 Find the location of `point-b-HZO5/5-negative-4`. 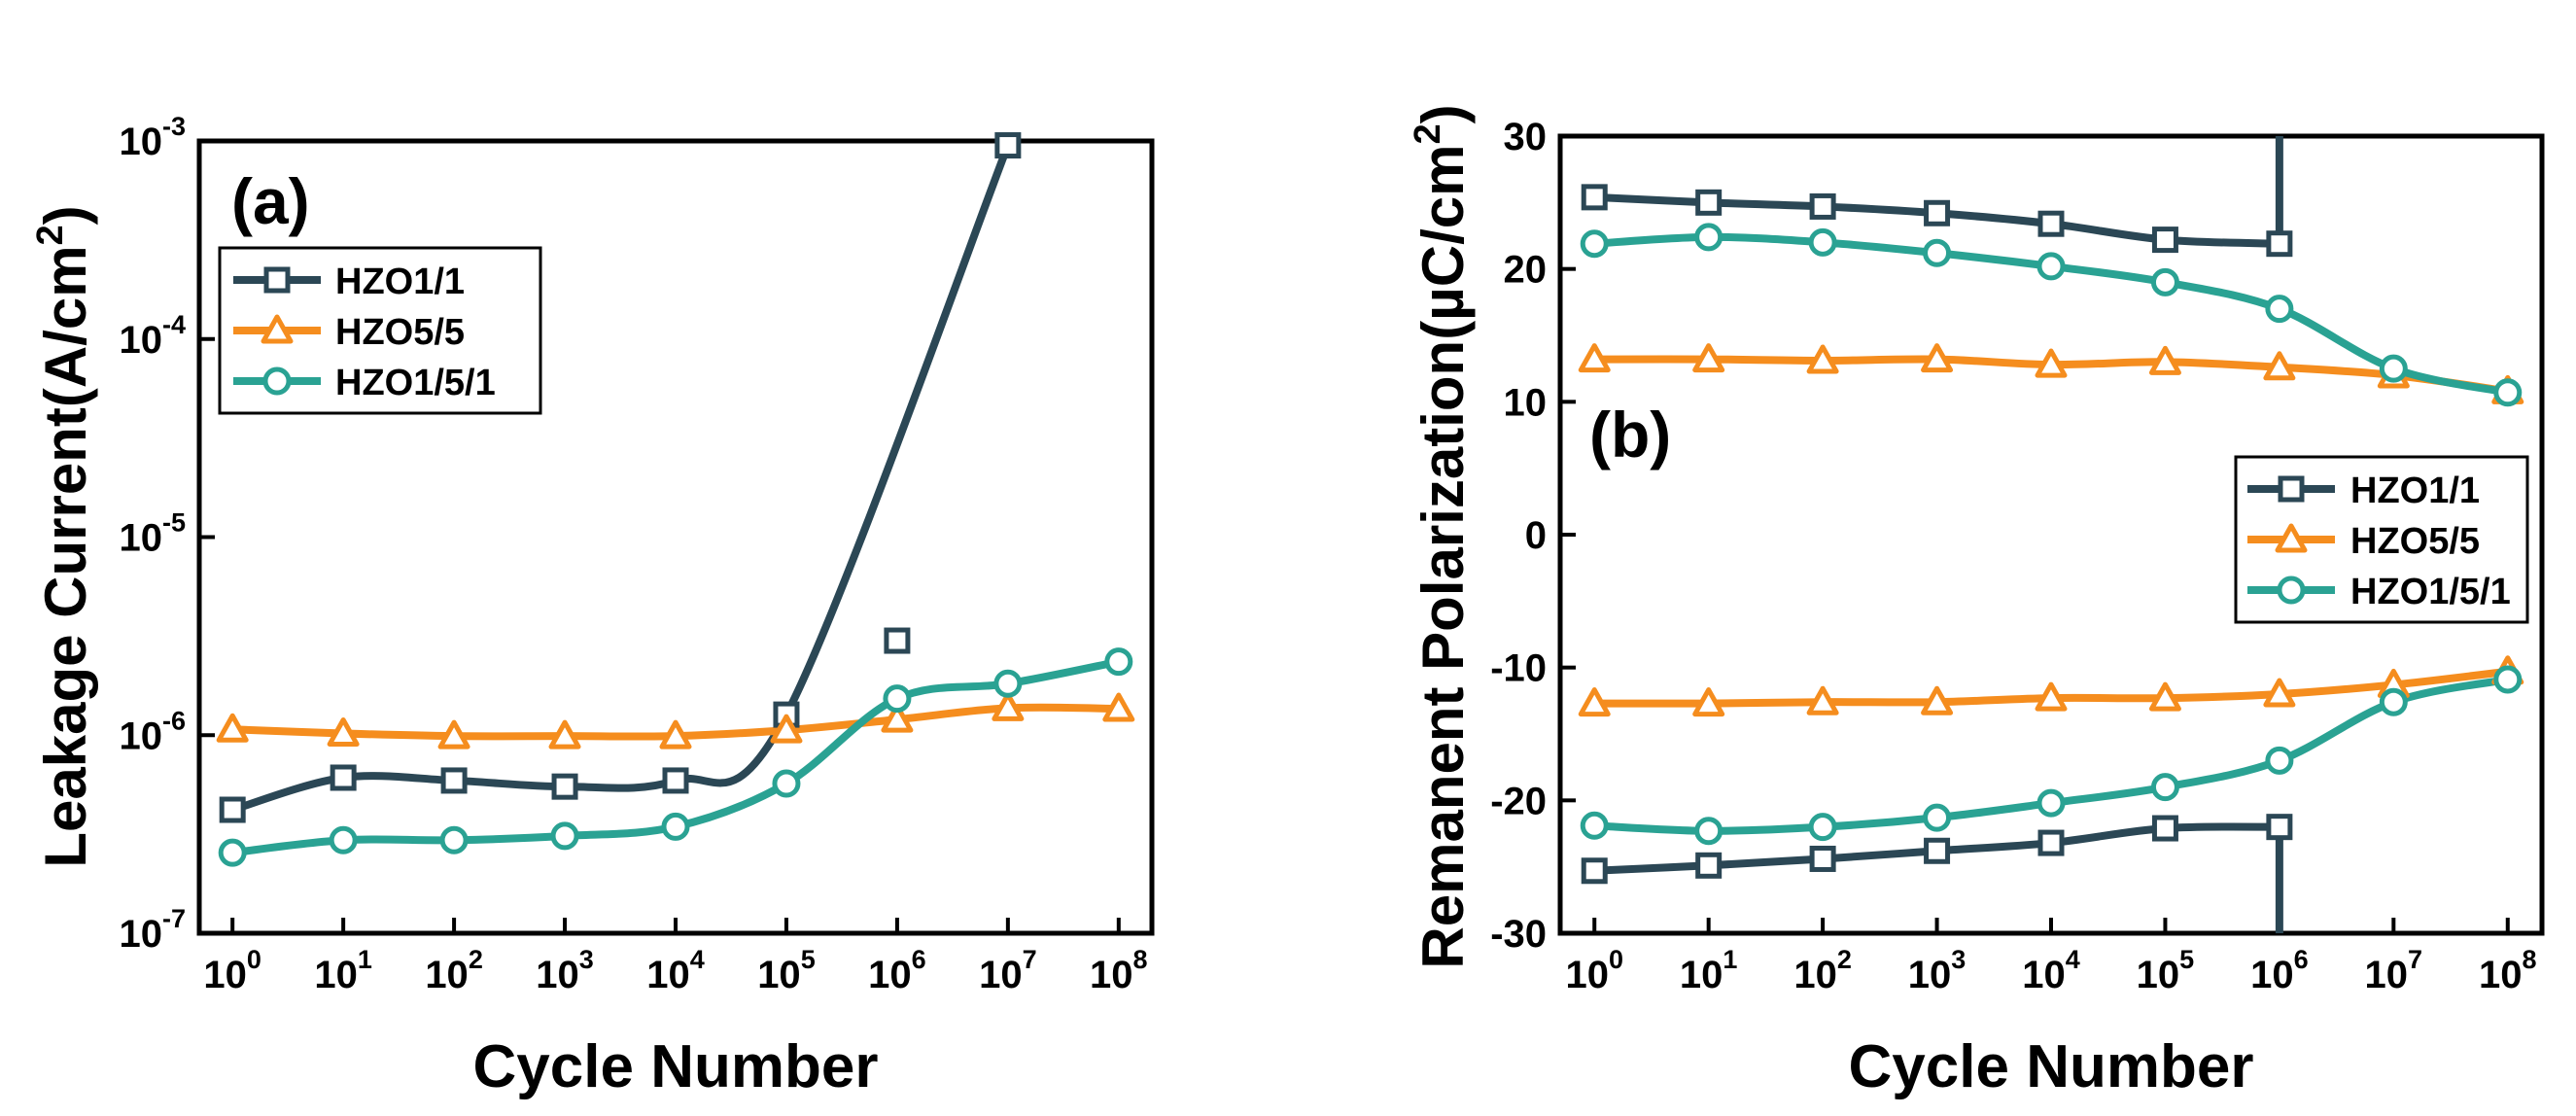

point-b-HZO5/5-negative-4 is located at coordinates (2051, 696).